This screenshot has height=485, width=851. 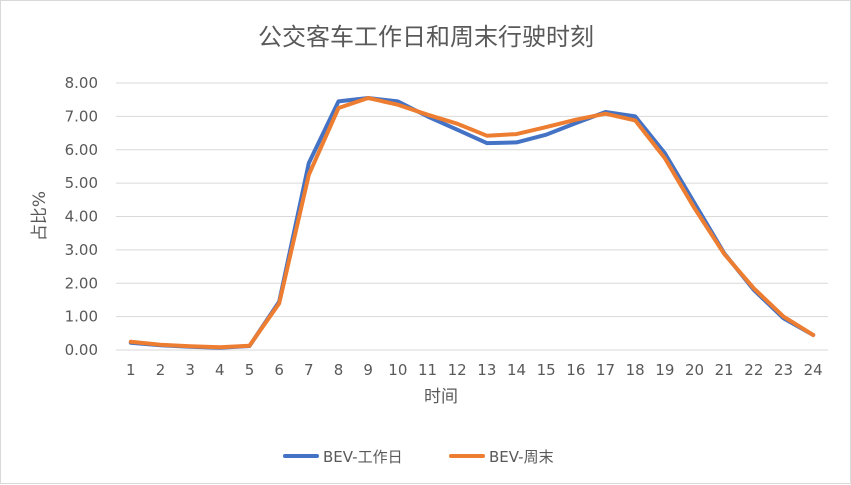 What do you see at coordinates (397, 370) in the screenshot?
I see `x-tick-label: 10` at bounding box center [397, 370].